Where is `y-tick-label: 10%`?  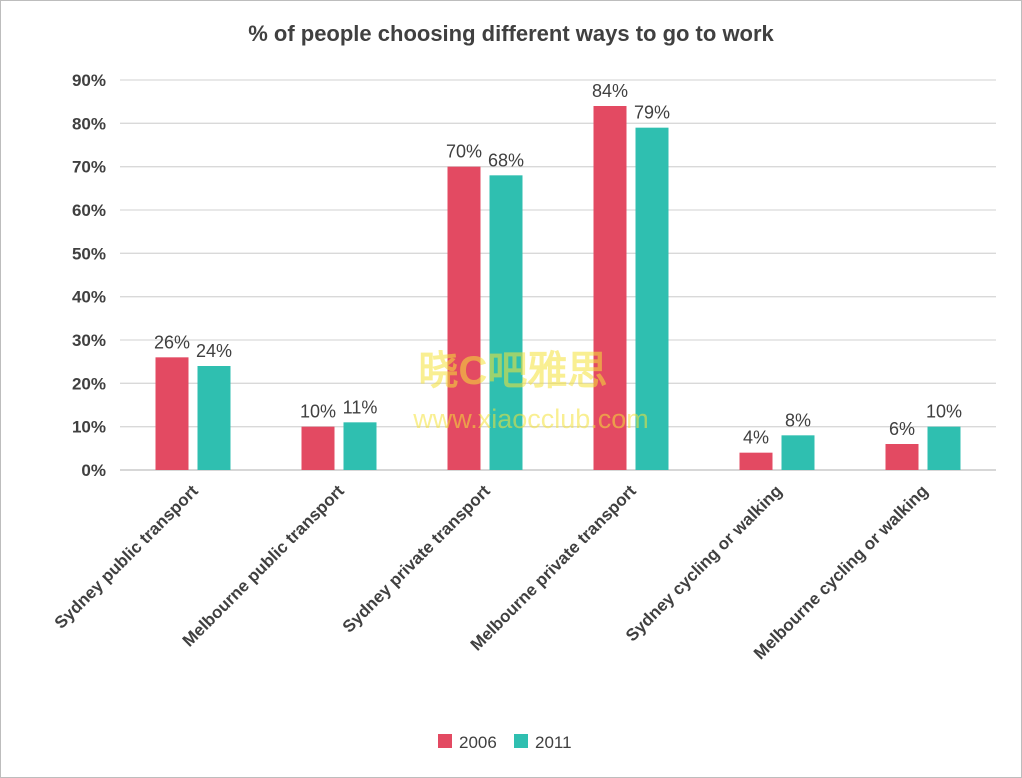
y-tick-label: 10% is located at coordinates (89, 427).